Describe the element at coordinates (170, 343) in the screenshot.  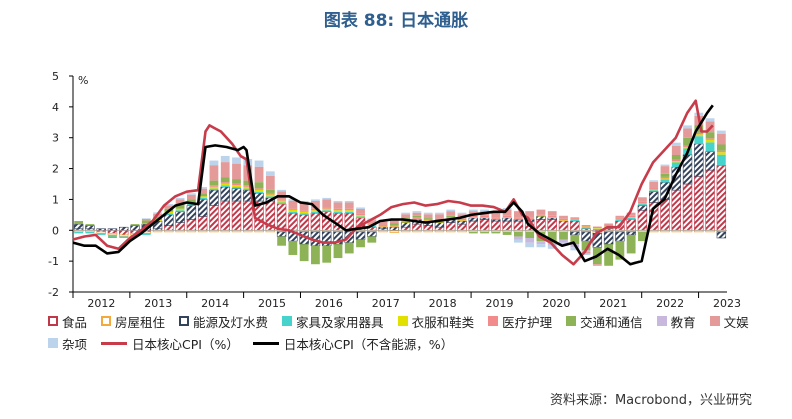
I see `legend-item: 日本核心CPI（%）` at that location.